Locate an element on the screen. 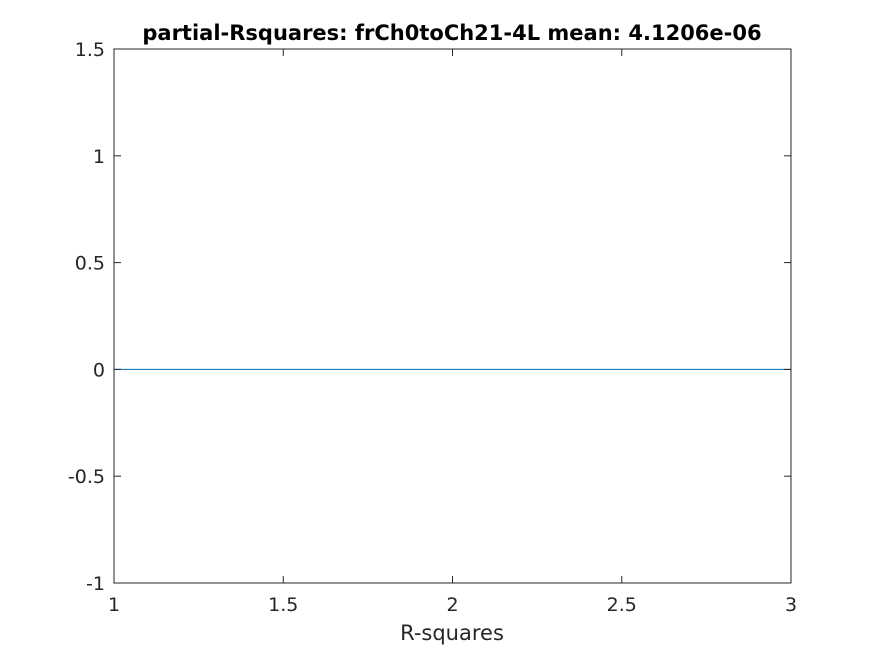  x-tick-label: 1 is located at coordinates (114, 605).